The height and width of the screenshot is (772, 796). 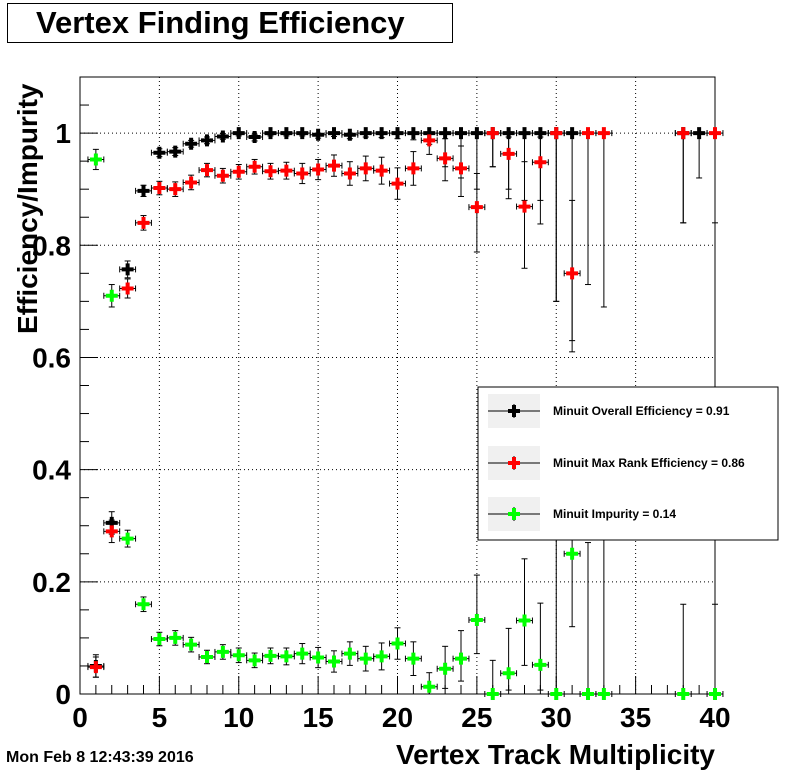 What do you see at coordinates (397, 717) in the screenshot?
I see `x-tick-label: 20` at bounding box center [397, 717].